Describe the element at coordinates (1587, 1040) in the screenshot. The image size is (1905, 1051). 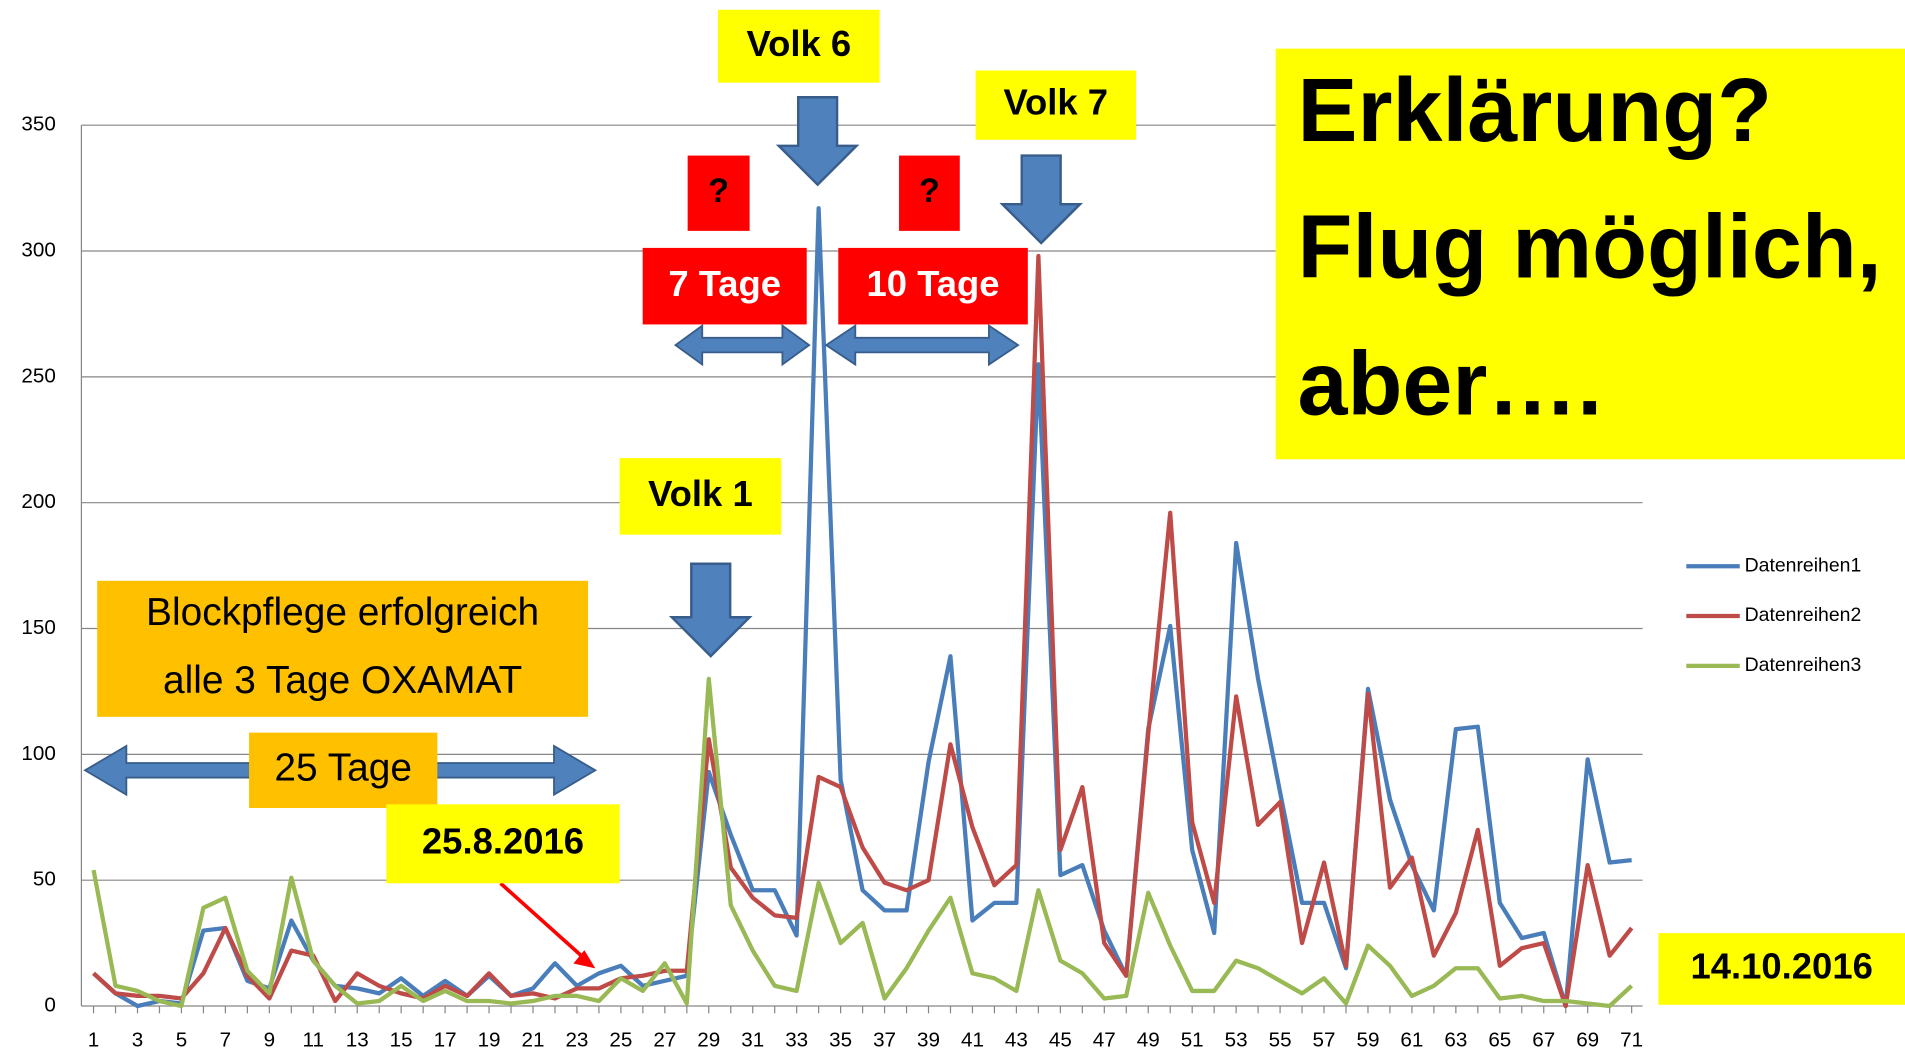
I see `x-tick-label: 69` at that location.